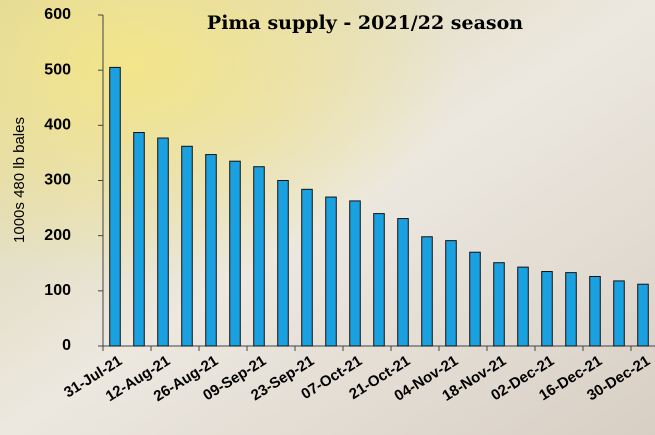  What do you see at coordinates (57, 290) in the screenshot?
I see `y-tick-label: 100` at bounding box center [57, 290].